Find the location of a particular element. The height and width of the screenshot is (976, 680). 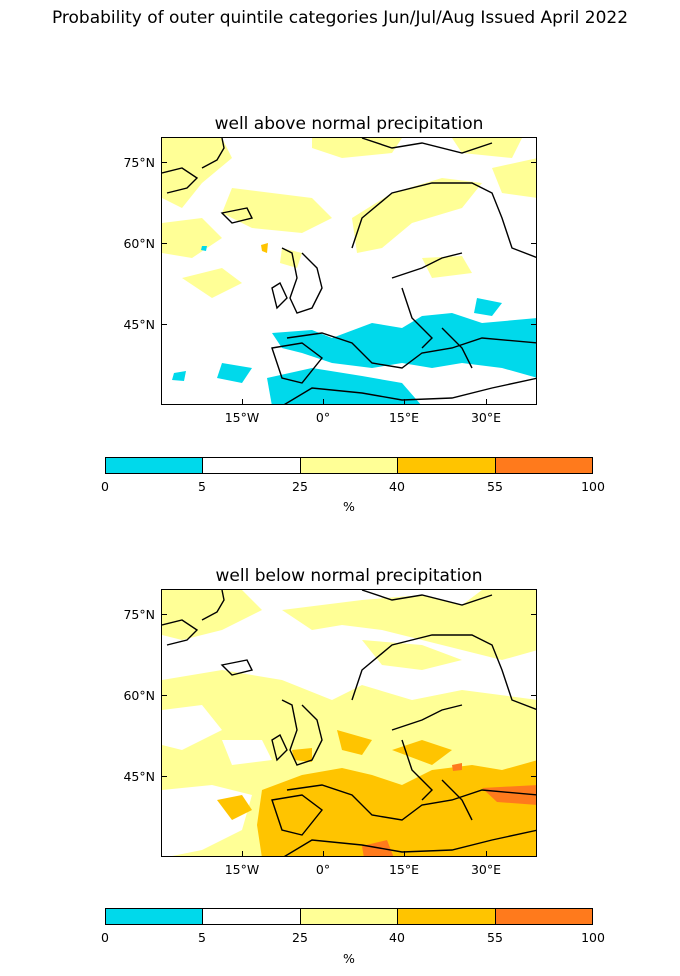

panel-2-lon-0: 0° is located at coordinates (323, 869).